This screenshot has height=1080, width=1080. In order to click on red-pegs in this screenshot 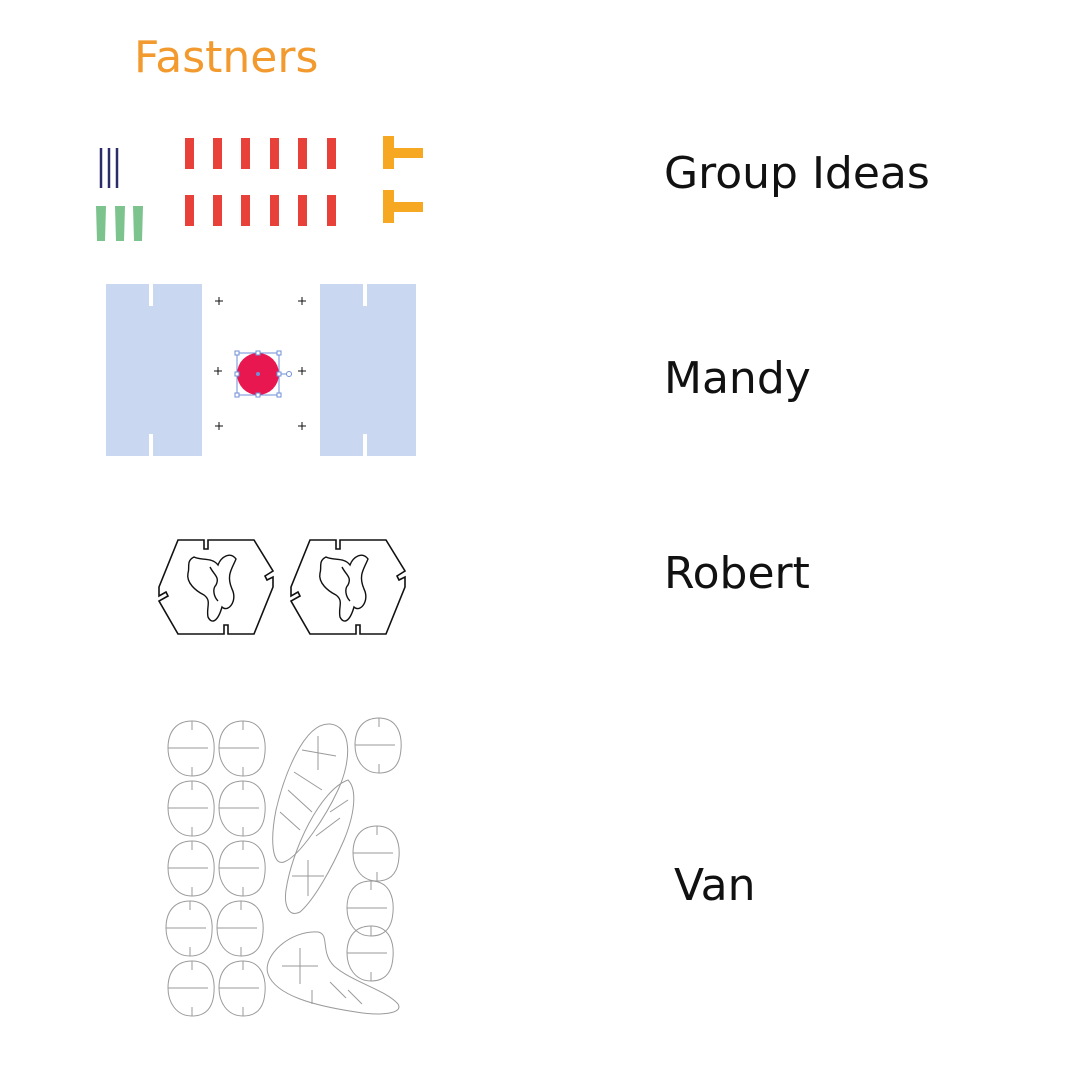, I will do `click(260, 182)`.